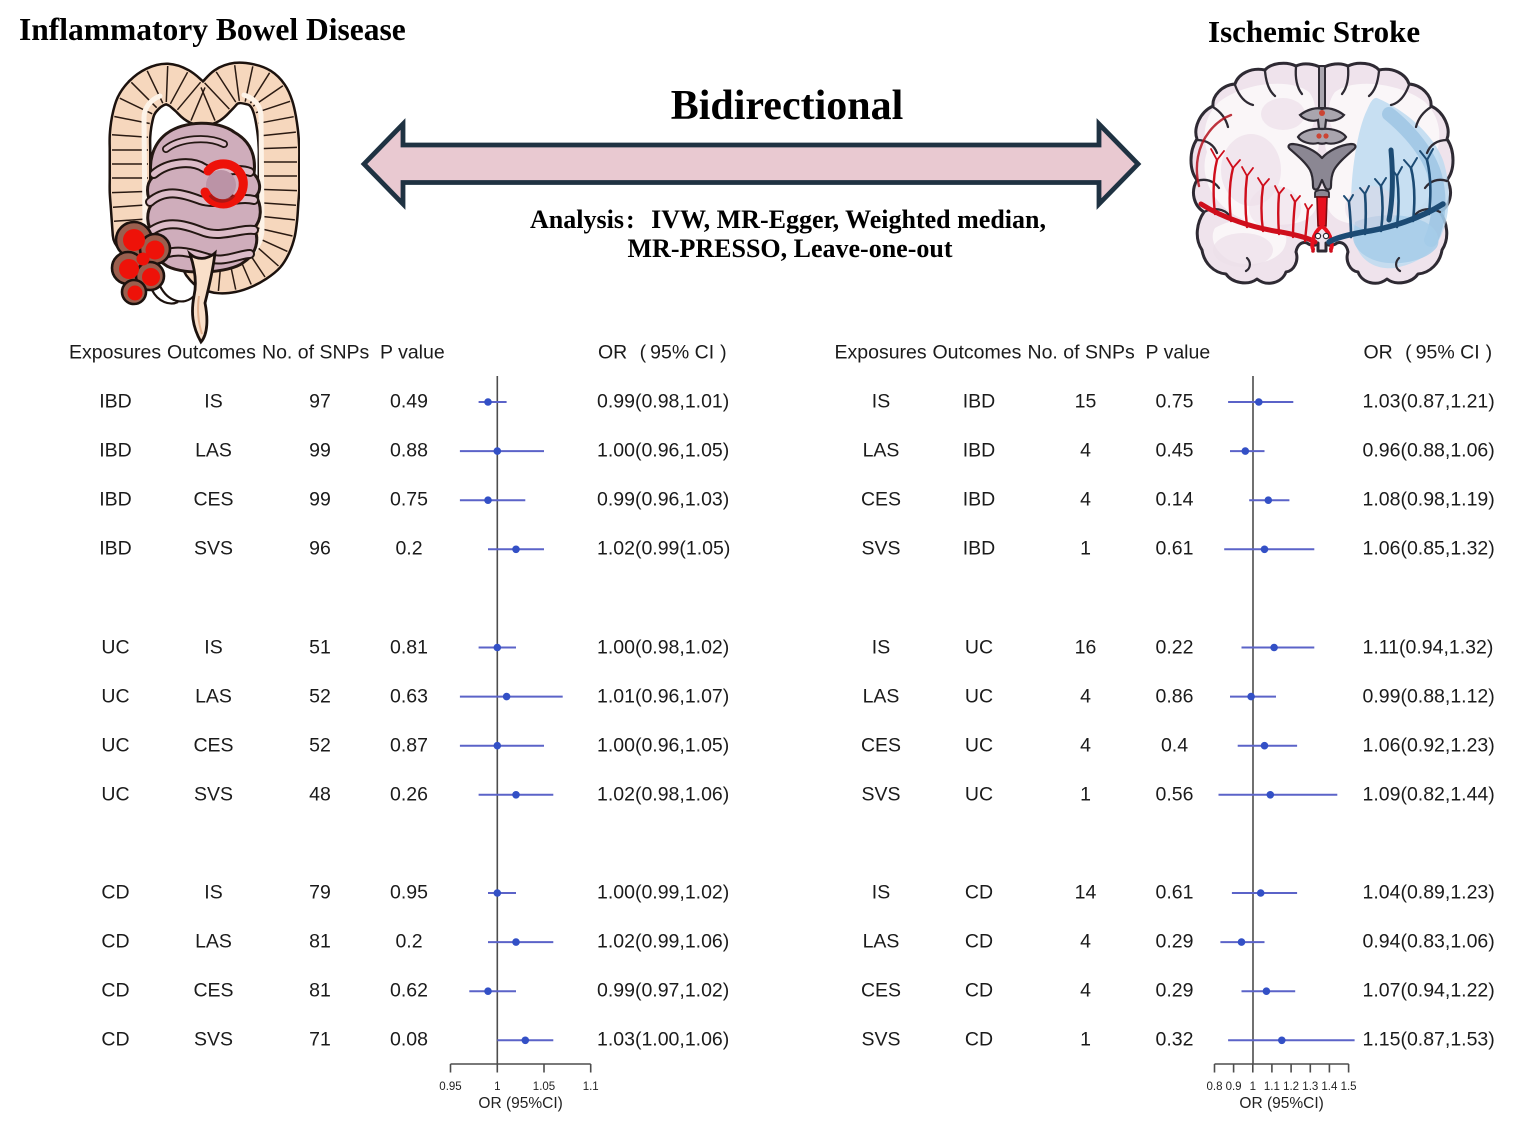 Image resolution: width=1524 pixels, height=1121 pixels. Describe the element at coordinates (1329, 1087) in the screenshot. I see `svg-text: 1.4` at that location.